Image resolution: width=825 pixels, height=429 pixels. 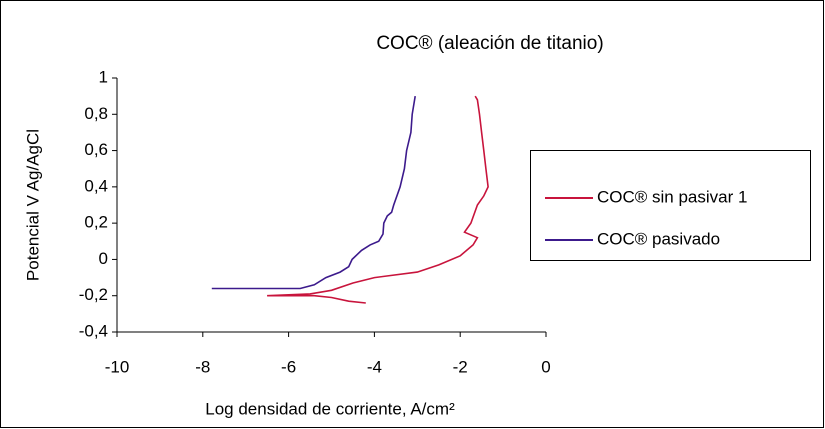 I want to click on y-tick-label: 0,4, so click(x=96, y=185).